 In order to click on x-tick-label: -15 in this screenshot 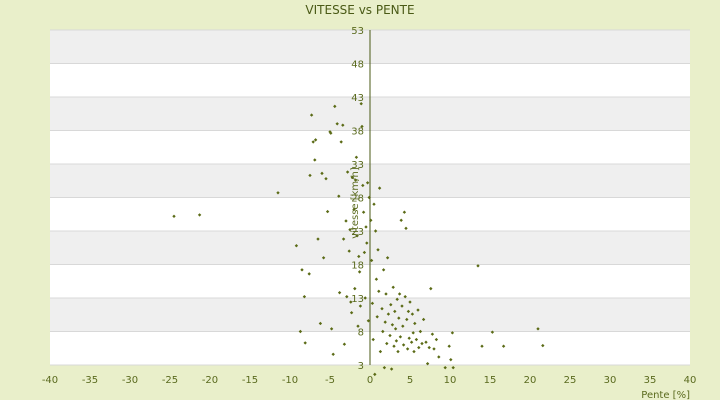, I will do `click(250, 380)`.